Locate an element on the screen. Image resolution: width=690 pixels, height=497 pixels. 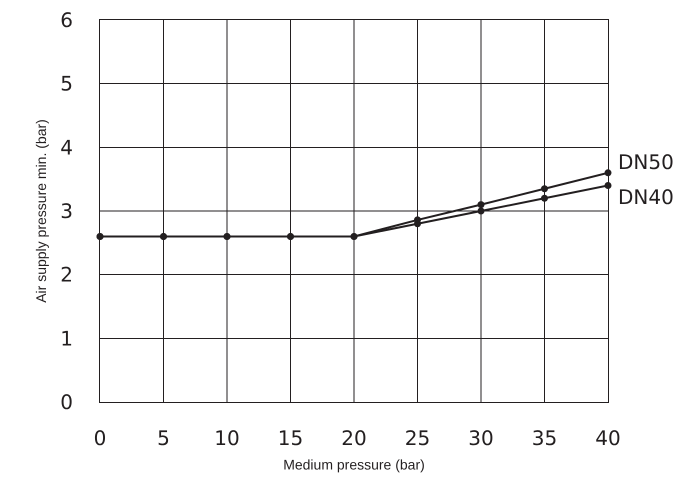
x-tick-label: 0 is located at coordinates (100, 438).